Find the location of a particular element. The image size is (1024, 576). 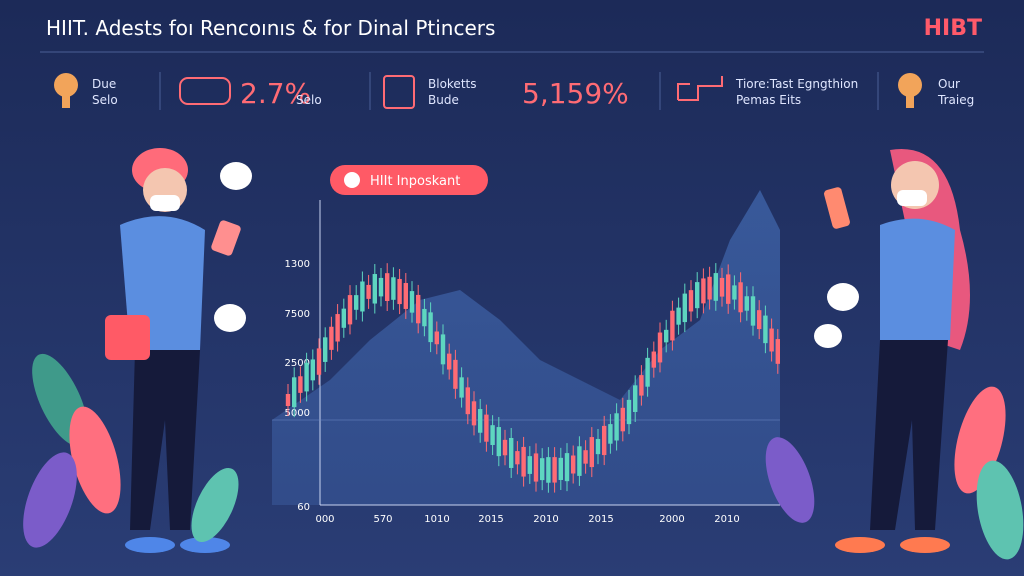

x-axis-label: 2000 is located at coordinates (671, 519).